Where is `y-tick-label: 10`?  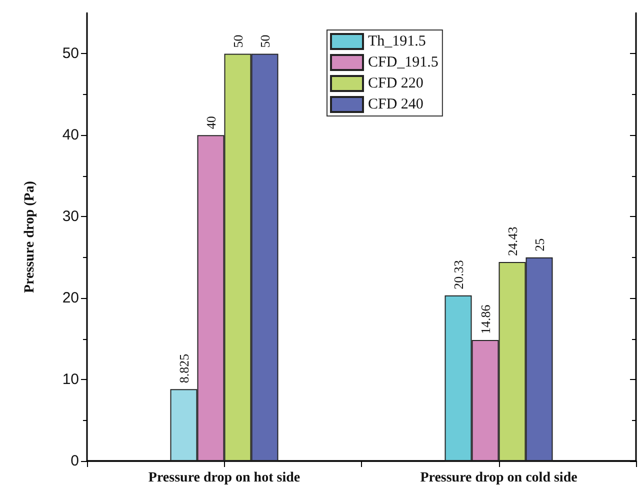 y-tick-label: 10 is located at coordinates (70, 379).